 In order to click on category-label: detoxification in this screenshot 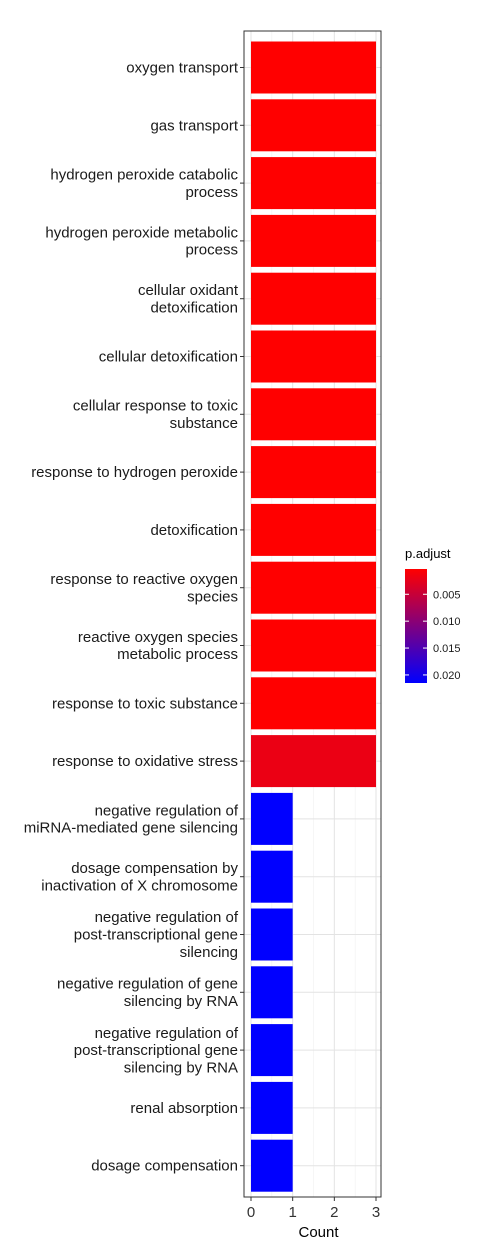, I will do `click(194, 530)`.